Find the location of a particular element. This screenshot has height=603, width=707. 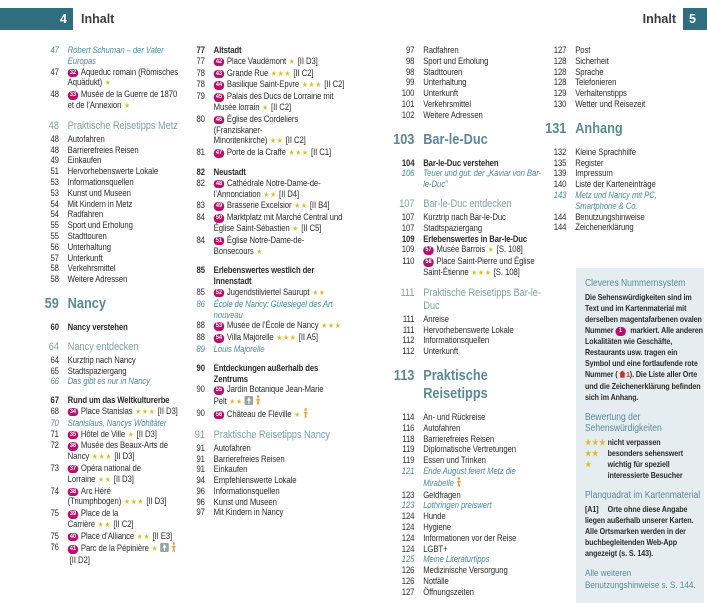

toc-entry: 57 Unterkunft is located at coordinates (108, 258).